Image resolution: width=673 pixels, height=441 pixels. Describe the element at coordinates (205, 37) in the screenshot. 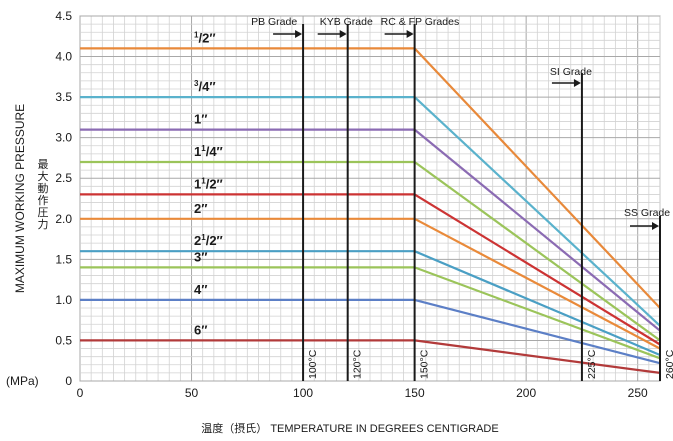

I see `pipe-size-label: 1/2″` at that location.